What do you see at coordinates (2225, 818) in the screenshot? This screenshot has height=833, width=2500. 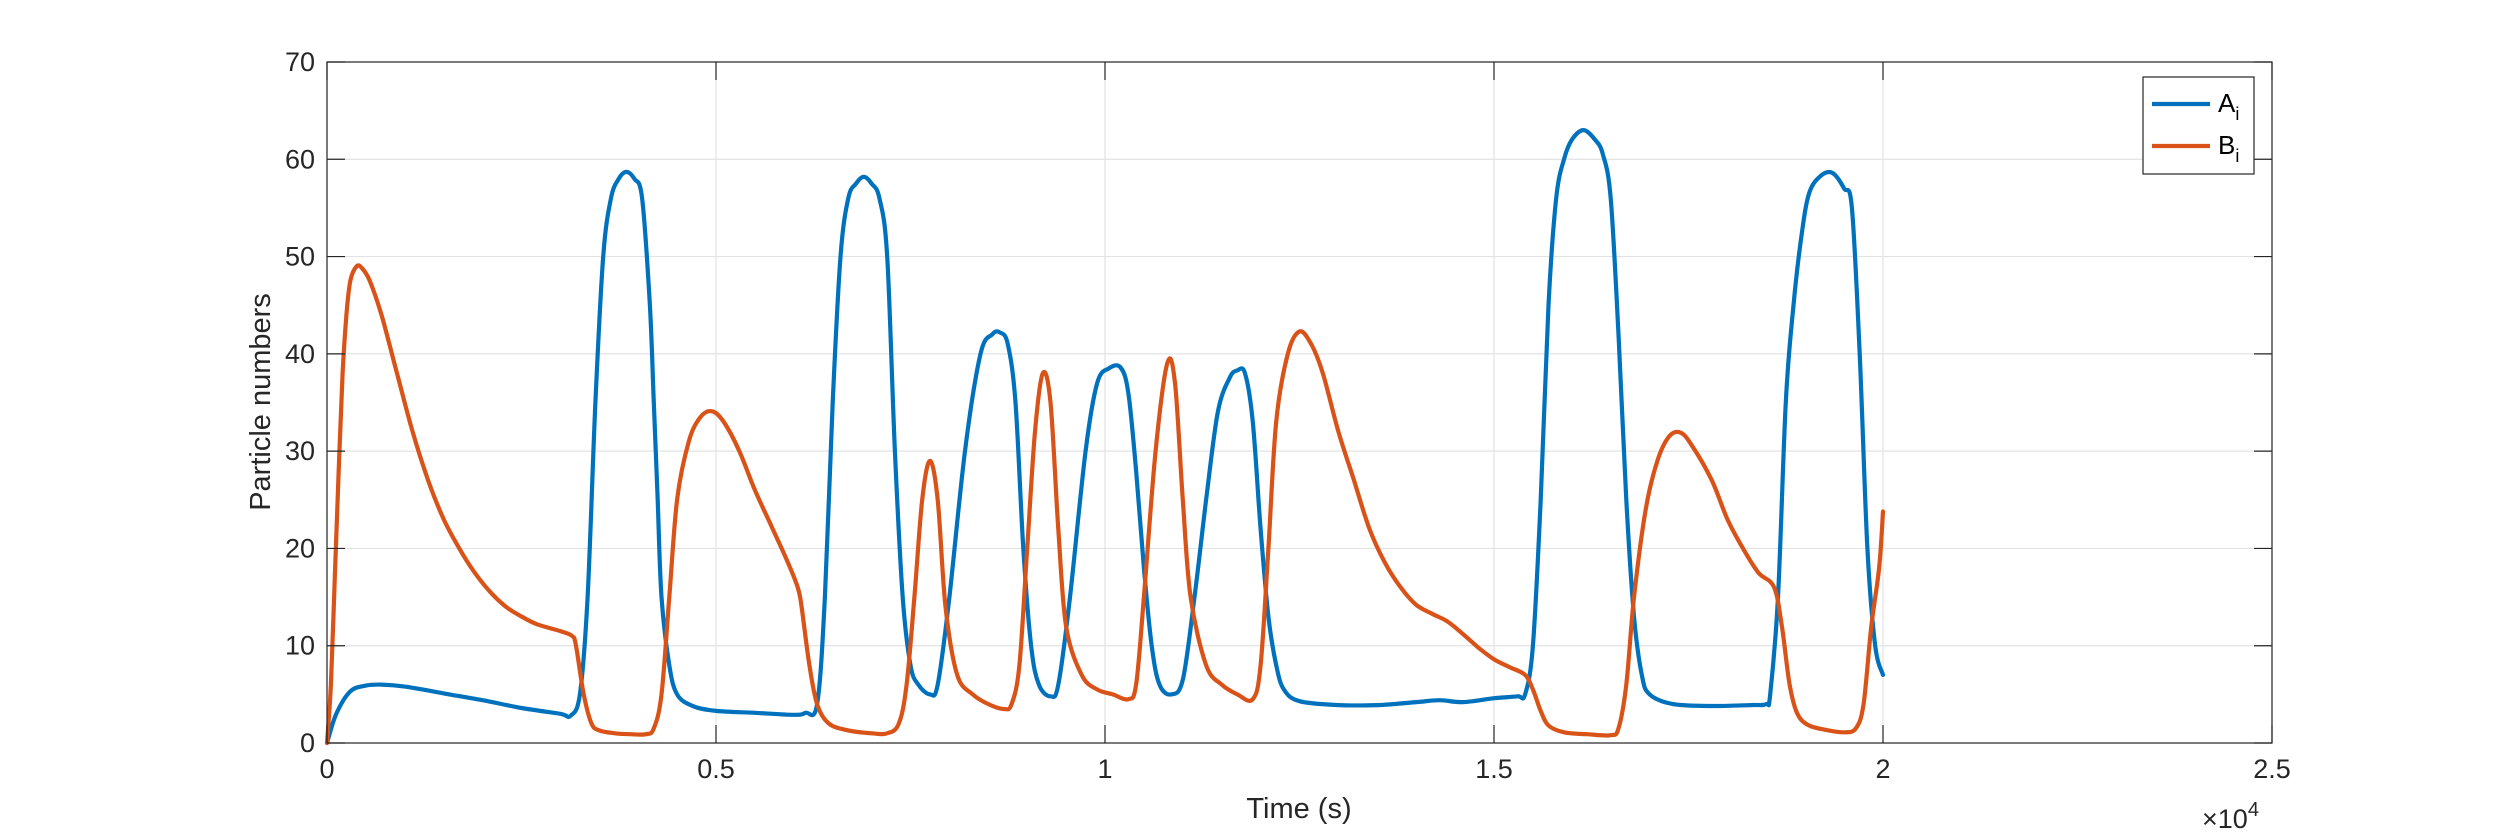 I see `x-exponent-base: ×10` at bounding box center [2225, 818].